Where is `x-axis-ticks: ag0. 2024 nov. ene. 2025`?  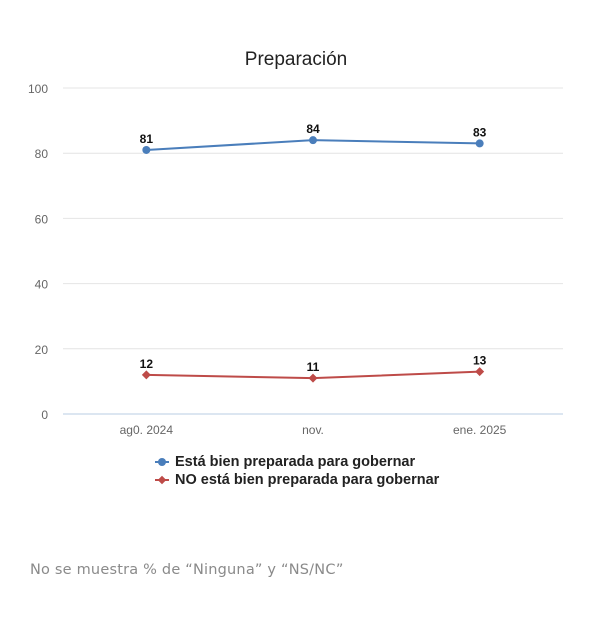
x-axis-ticks: ag0. 2024 nov. ene. 2025 is located at coordinates (313, 430).